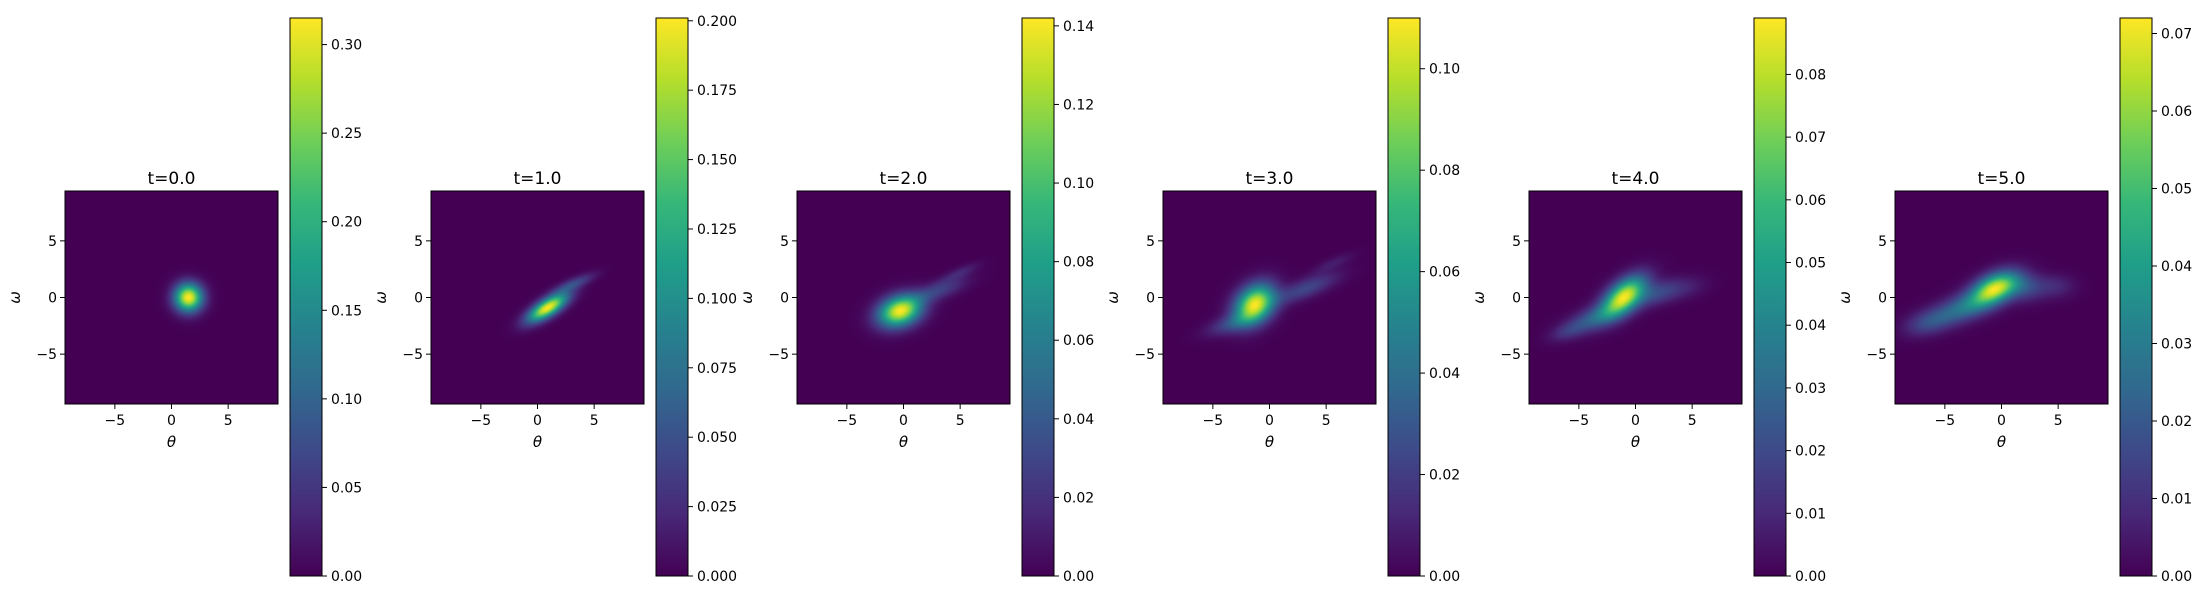 This screenshot has width=2200, height=600. Describe the element at coordinates (717, 230) in the screenshot. I see `colorbar-tick-label: 0.125` at that location.